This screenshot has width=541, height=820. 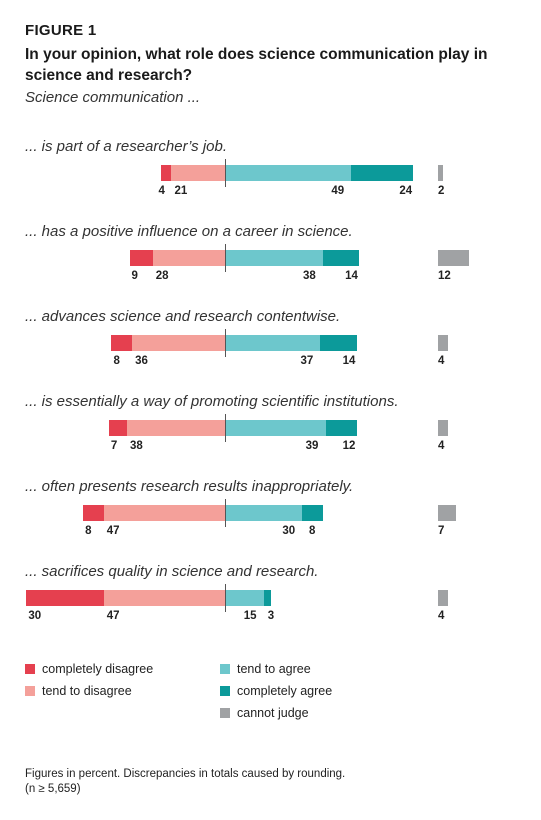 I want to click on value-label-tend-to-disagree: 38, so click(x=136, y=446).